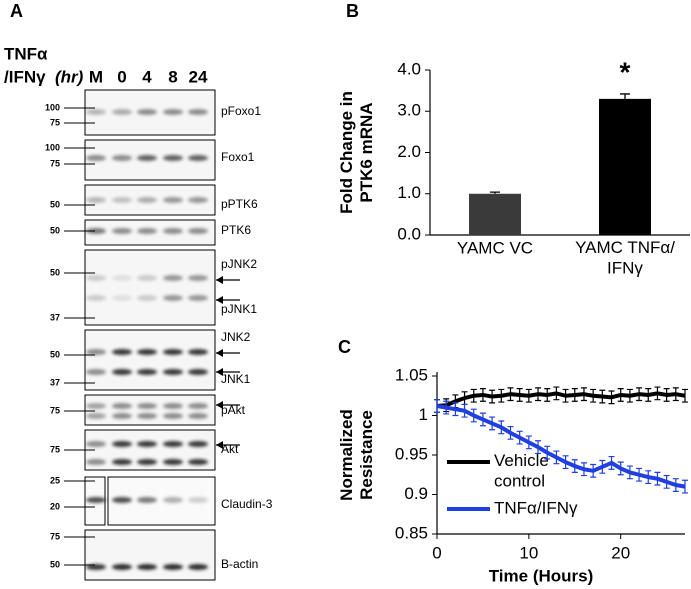  What do you see at coordinates (541, 575) in the screenshot?
I see `x-axis-label: Time (Hours)` at bounding box center [541, 575].